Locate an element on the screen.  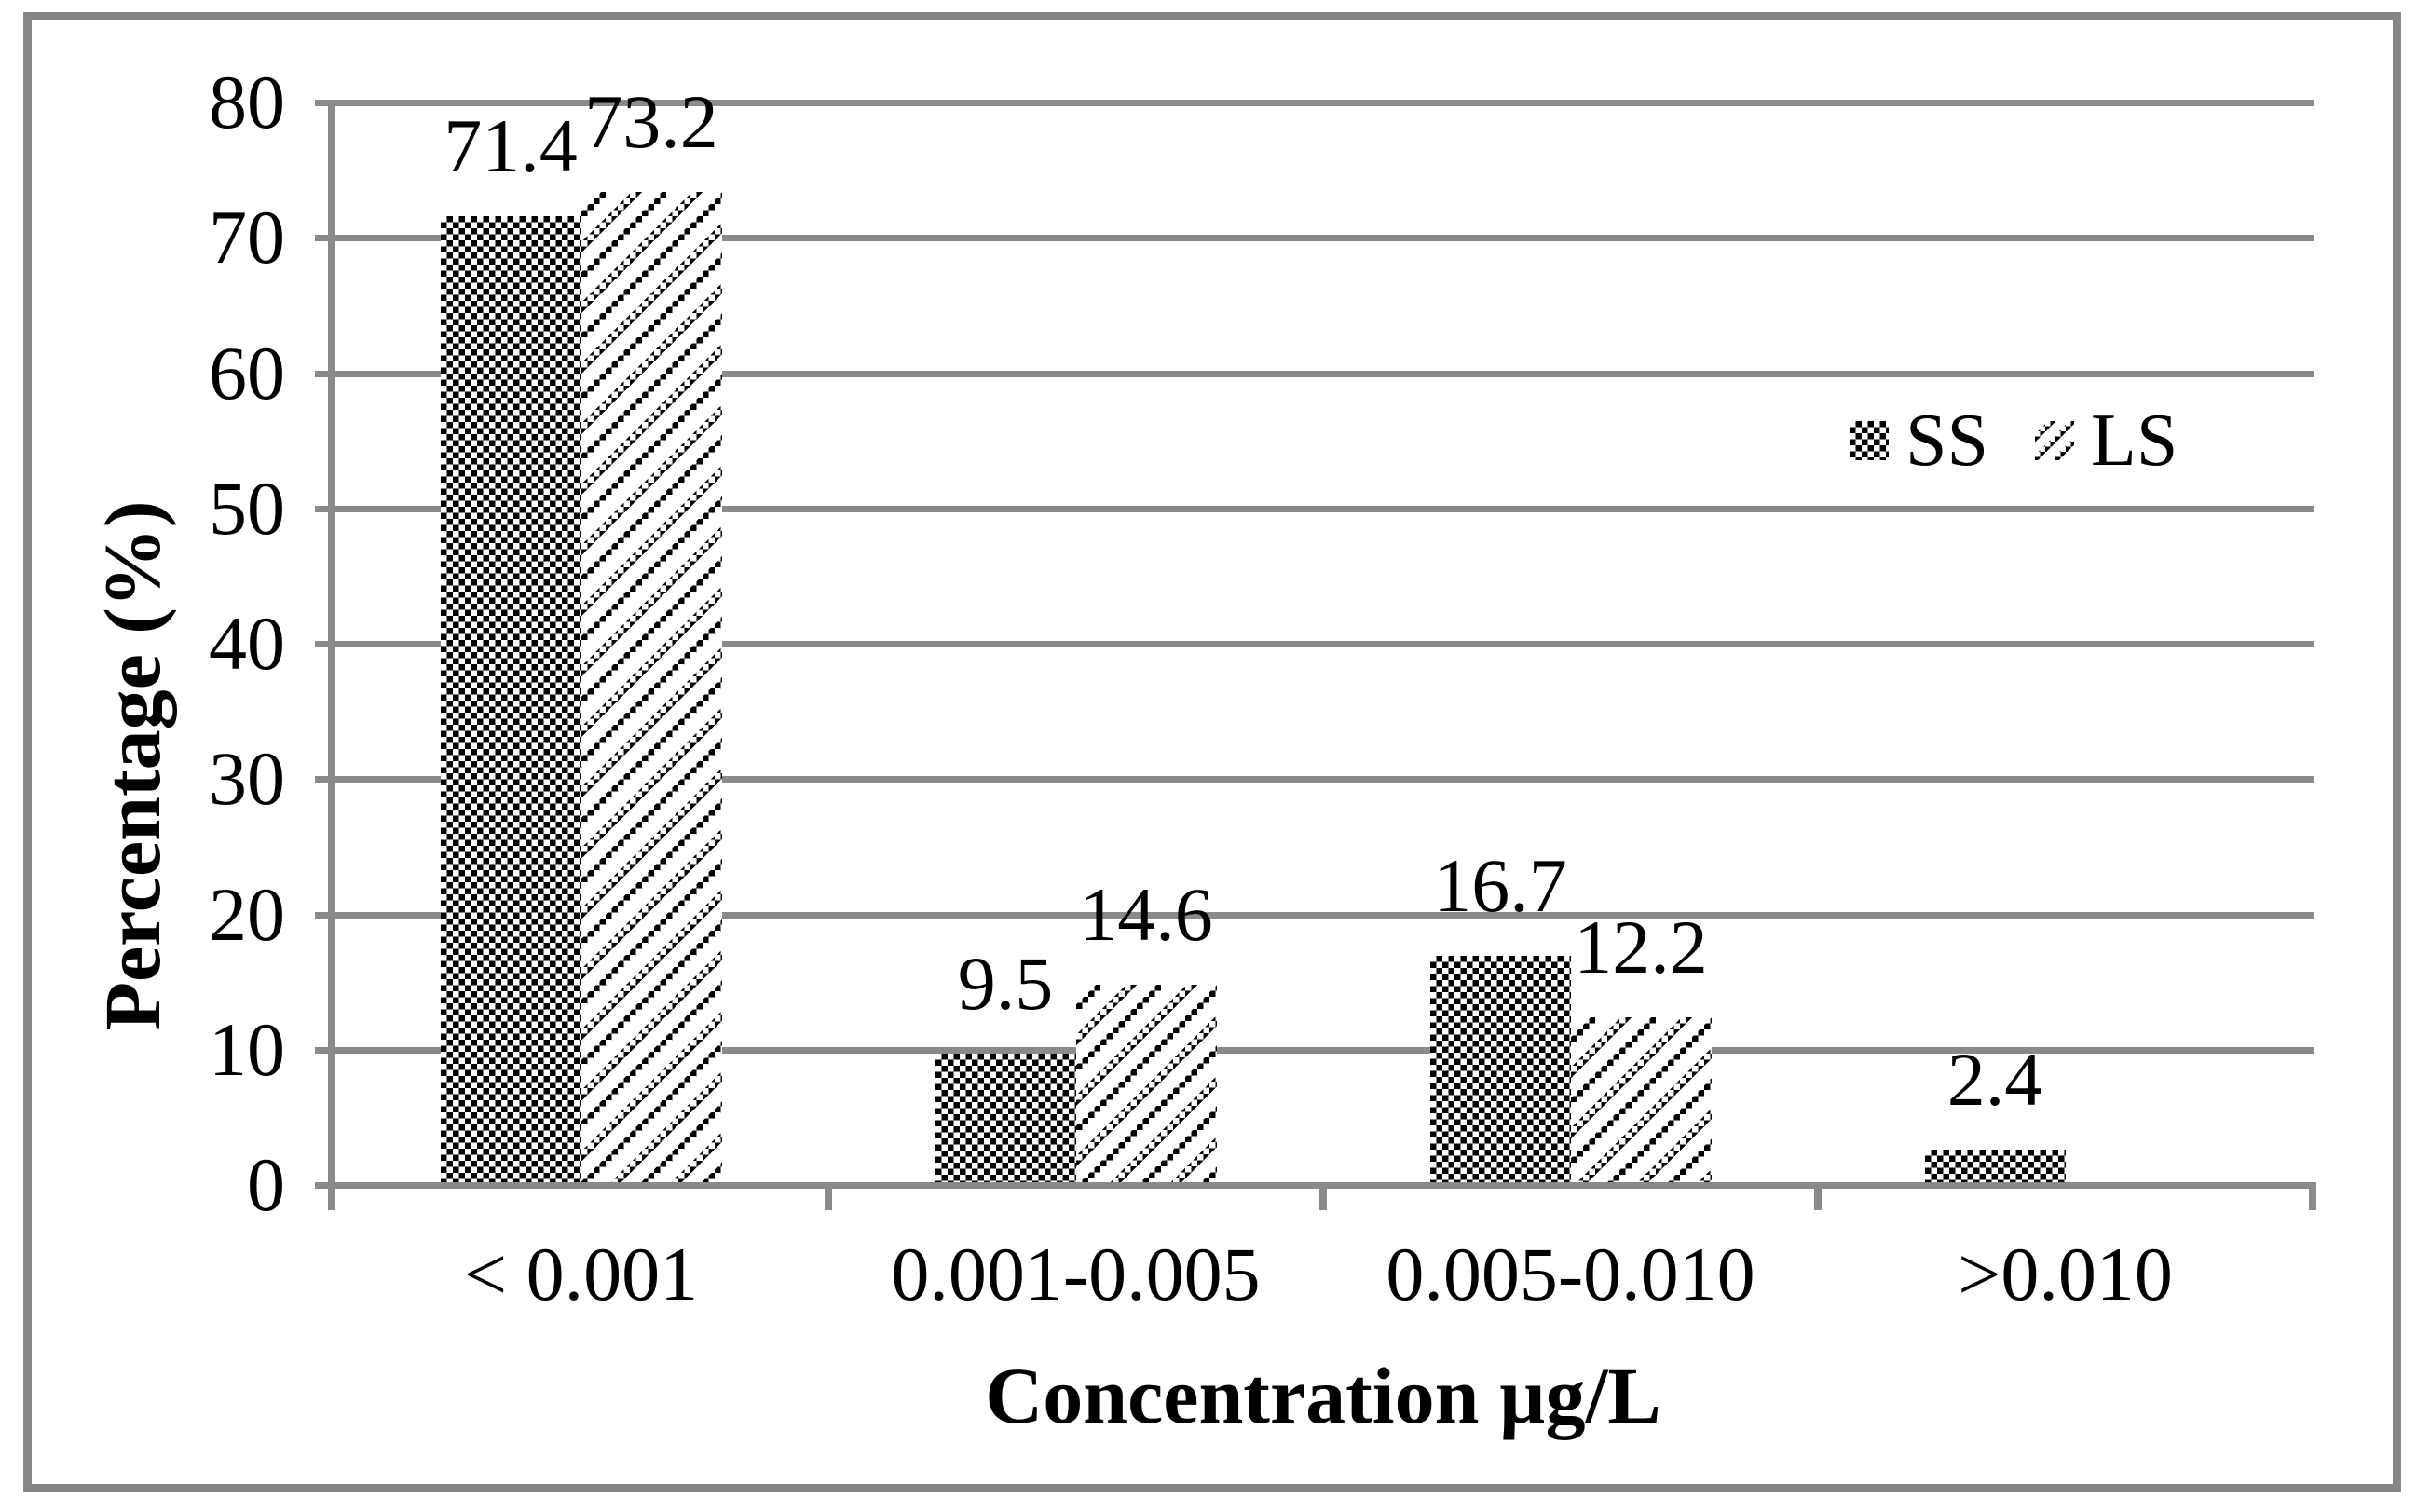
data-label-ss: 16.7 is located at coordinates (1500, 885).